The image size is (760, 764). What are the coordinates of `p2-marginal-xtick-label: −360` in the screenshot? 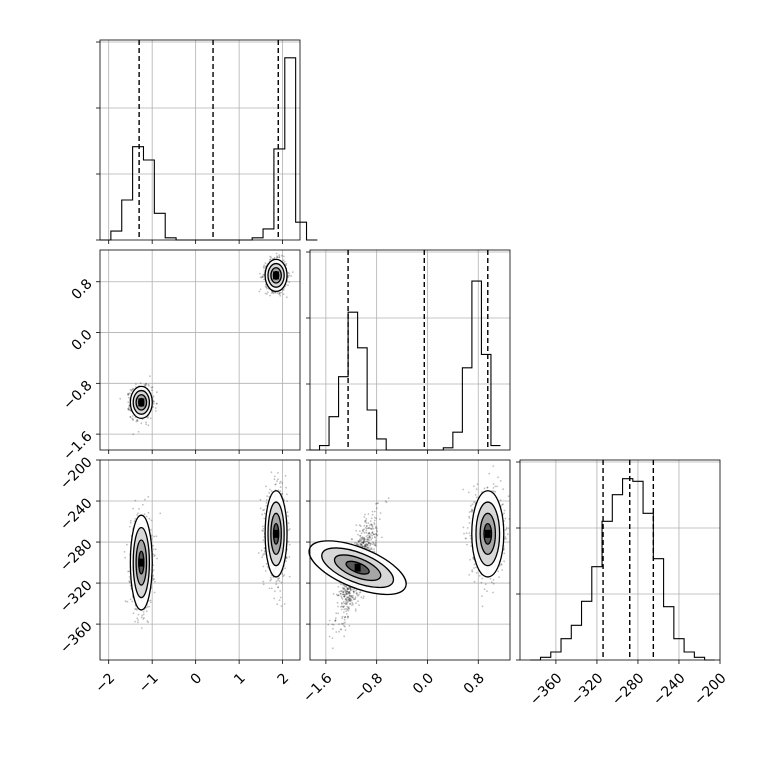 It's located at (546, 689).